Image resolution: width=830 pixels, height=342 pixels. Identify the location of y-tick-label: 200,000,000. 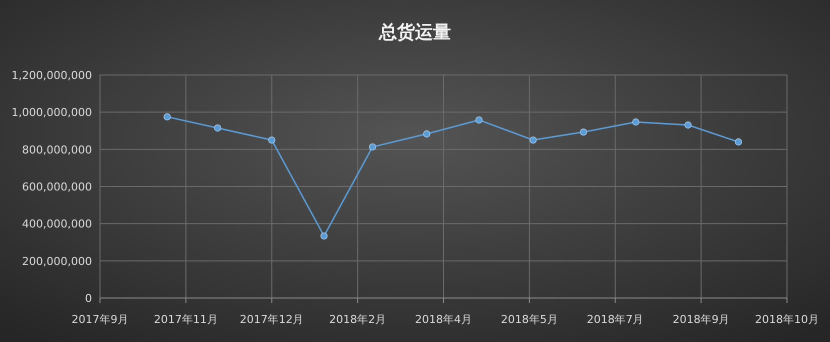
(57, 261).